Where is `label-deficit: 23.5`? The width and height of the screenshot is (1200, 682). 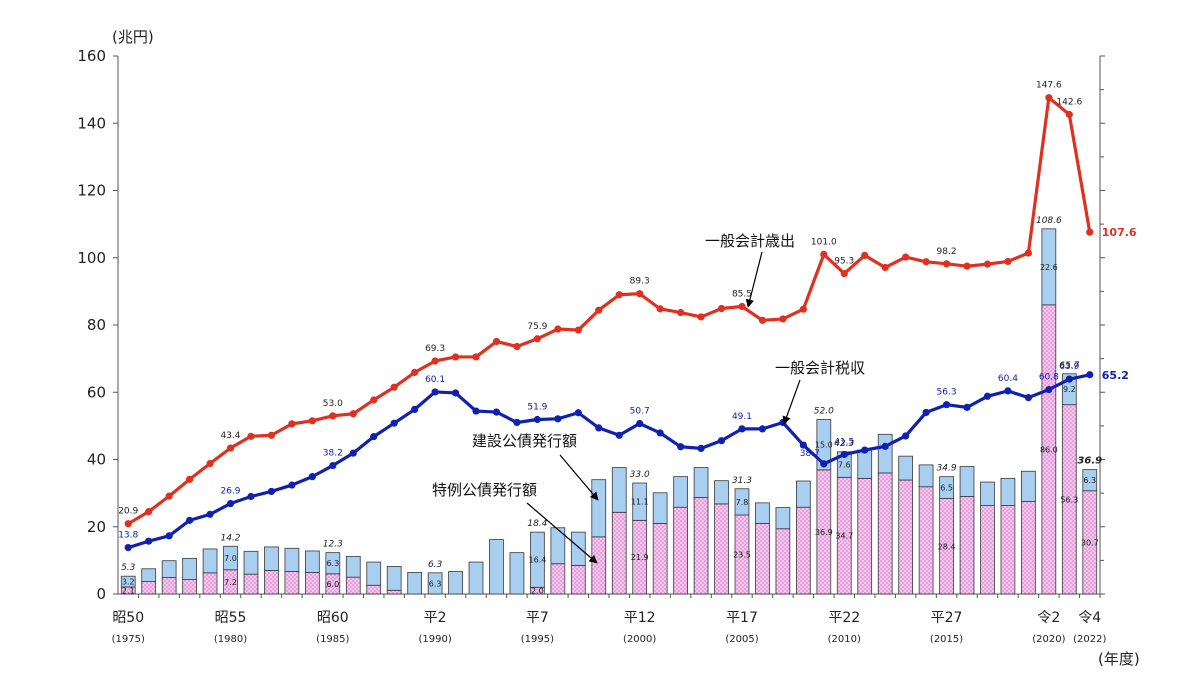 label-deficit: 23.5 is located at coordinates (742, 554).